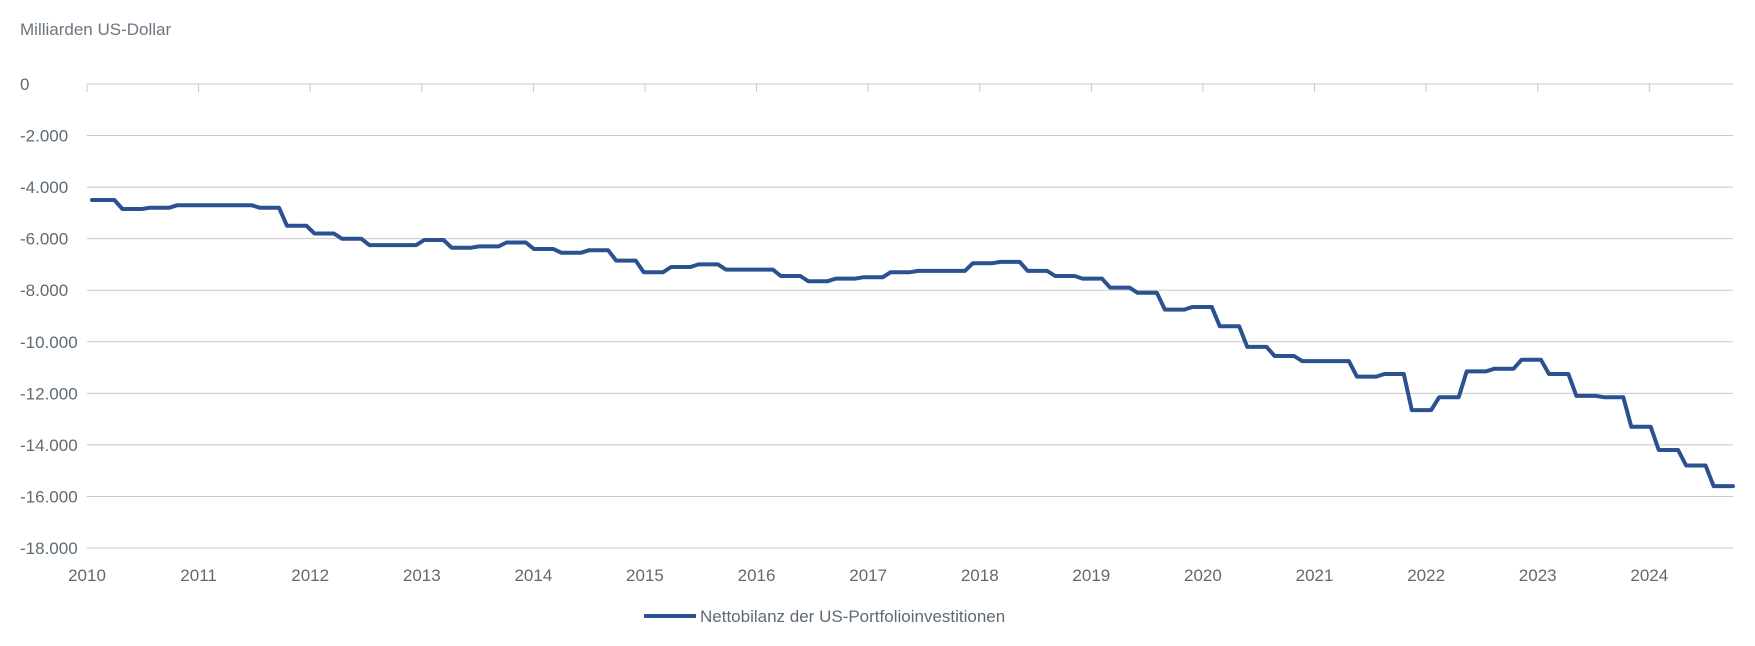 The image size is (1755, 646). Describe the element at coordinates (1203, 575) in the screenshot. I see `x-tick-label: 2020` at that location.